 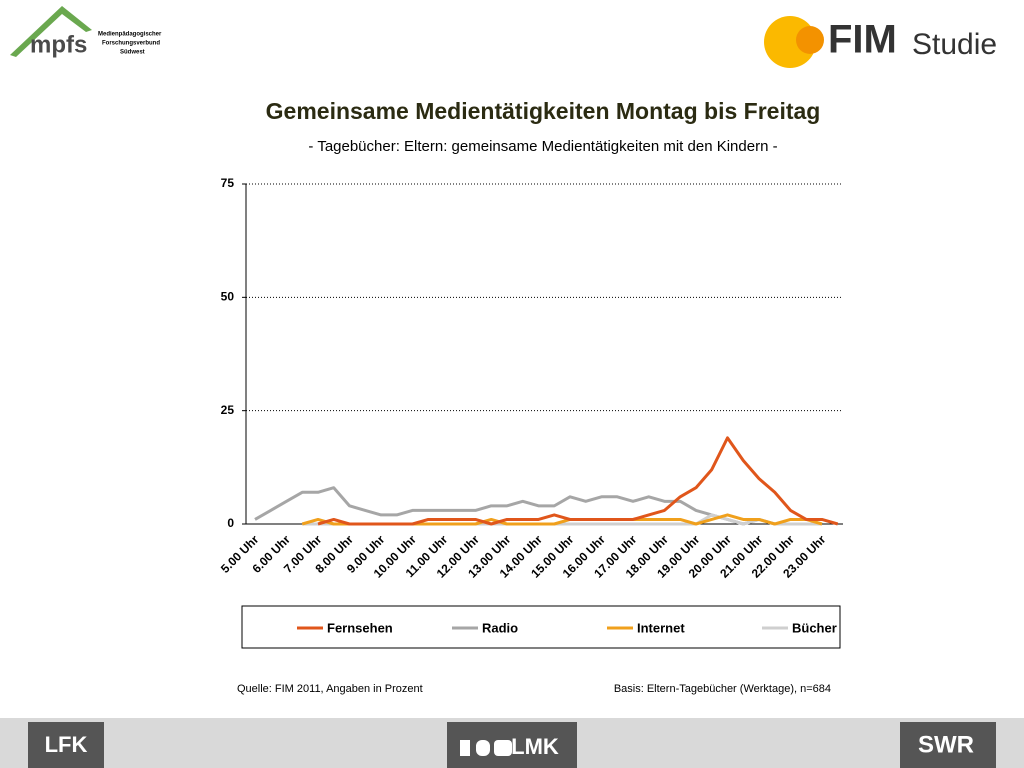 I want to click on y-tick-label: 25, so click(x=228, y=410).